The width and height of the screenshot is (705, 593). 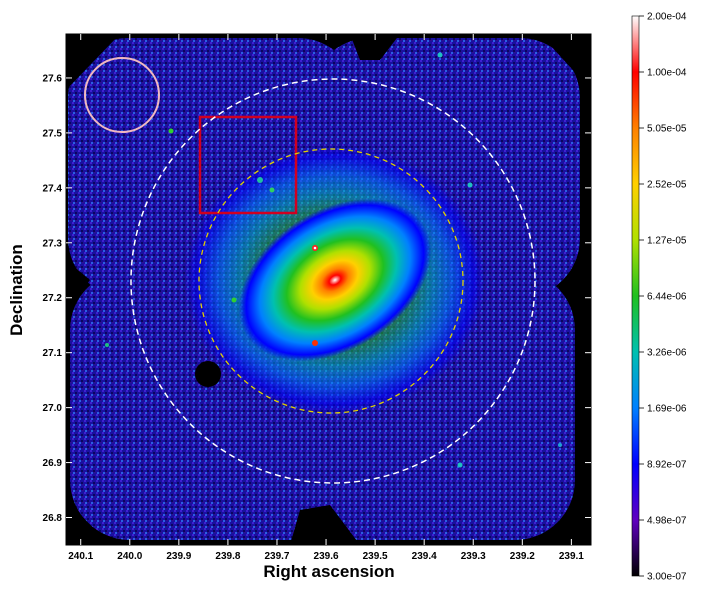 I want to click on colorbar-tick-label: 3.00e-07, so click(x=667, y=577).